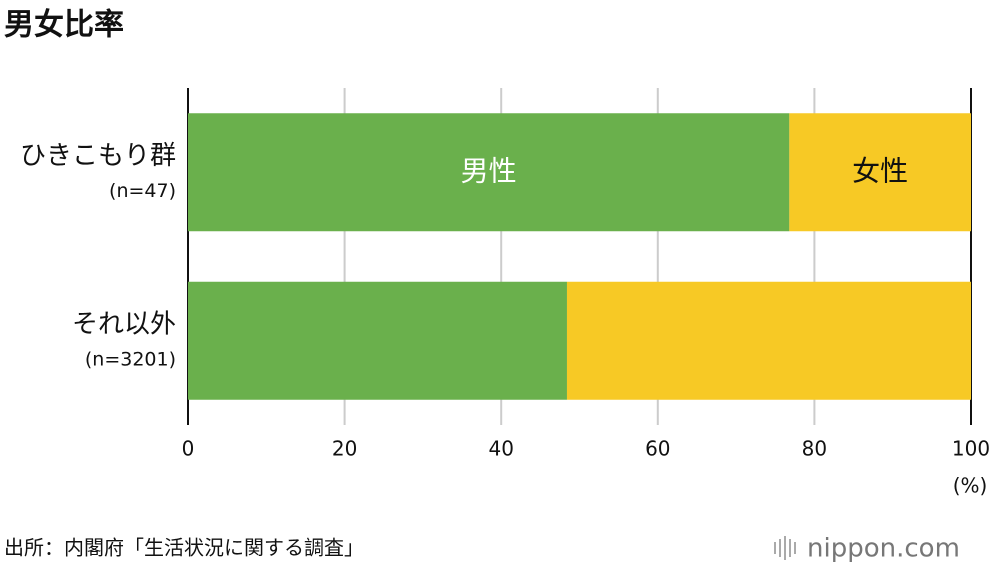 This screenshot has height=570, width=1000. I want to click on x-tick-label: 100, so click(971, 449).